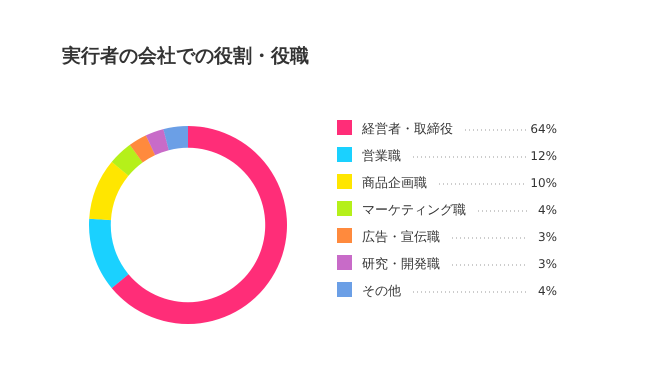 The width and height of the screenshot is (650, 366). What do you see at coordinates (401, 237) in the screenshot?
I see `legend-label: 広告・宣伝職` at bounding box center [401, 237].